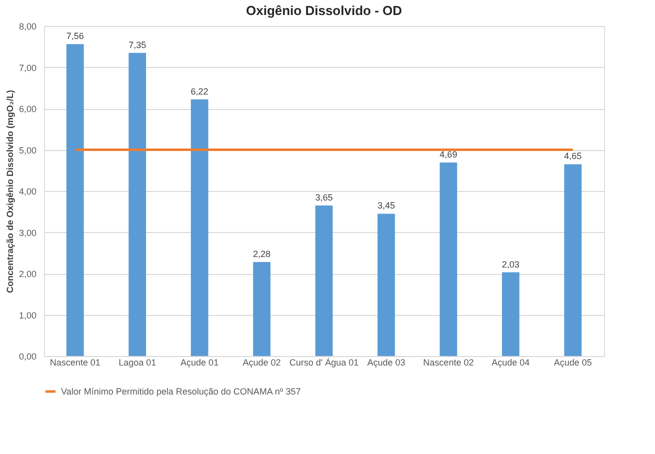 Image resolution: width=655 pixels, height=454 pixels. What do you see at coordinates (27, 67) in the screenshot?
I see `y-tick-label: 7,00` at bounding box center [27, 67].